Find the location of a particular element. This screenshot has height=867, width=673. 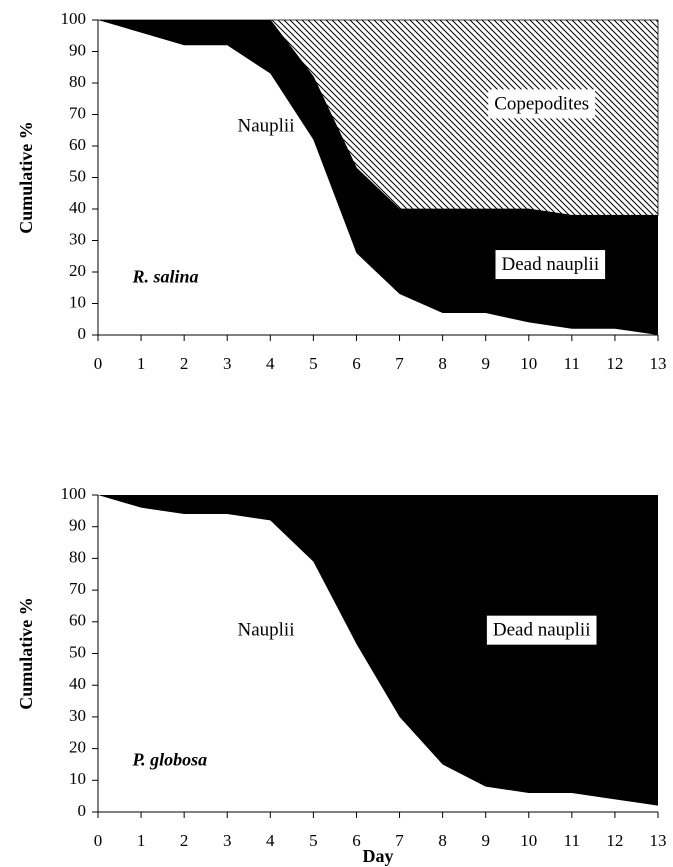

annotation: R. salina is located at coordinates (164, 276).